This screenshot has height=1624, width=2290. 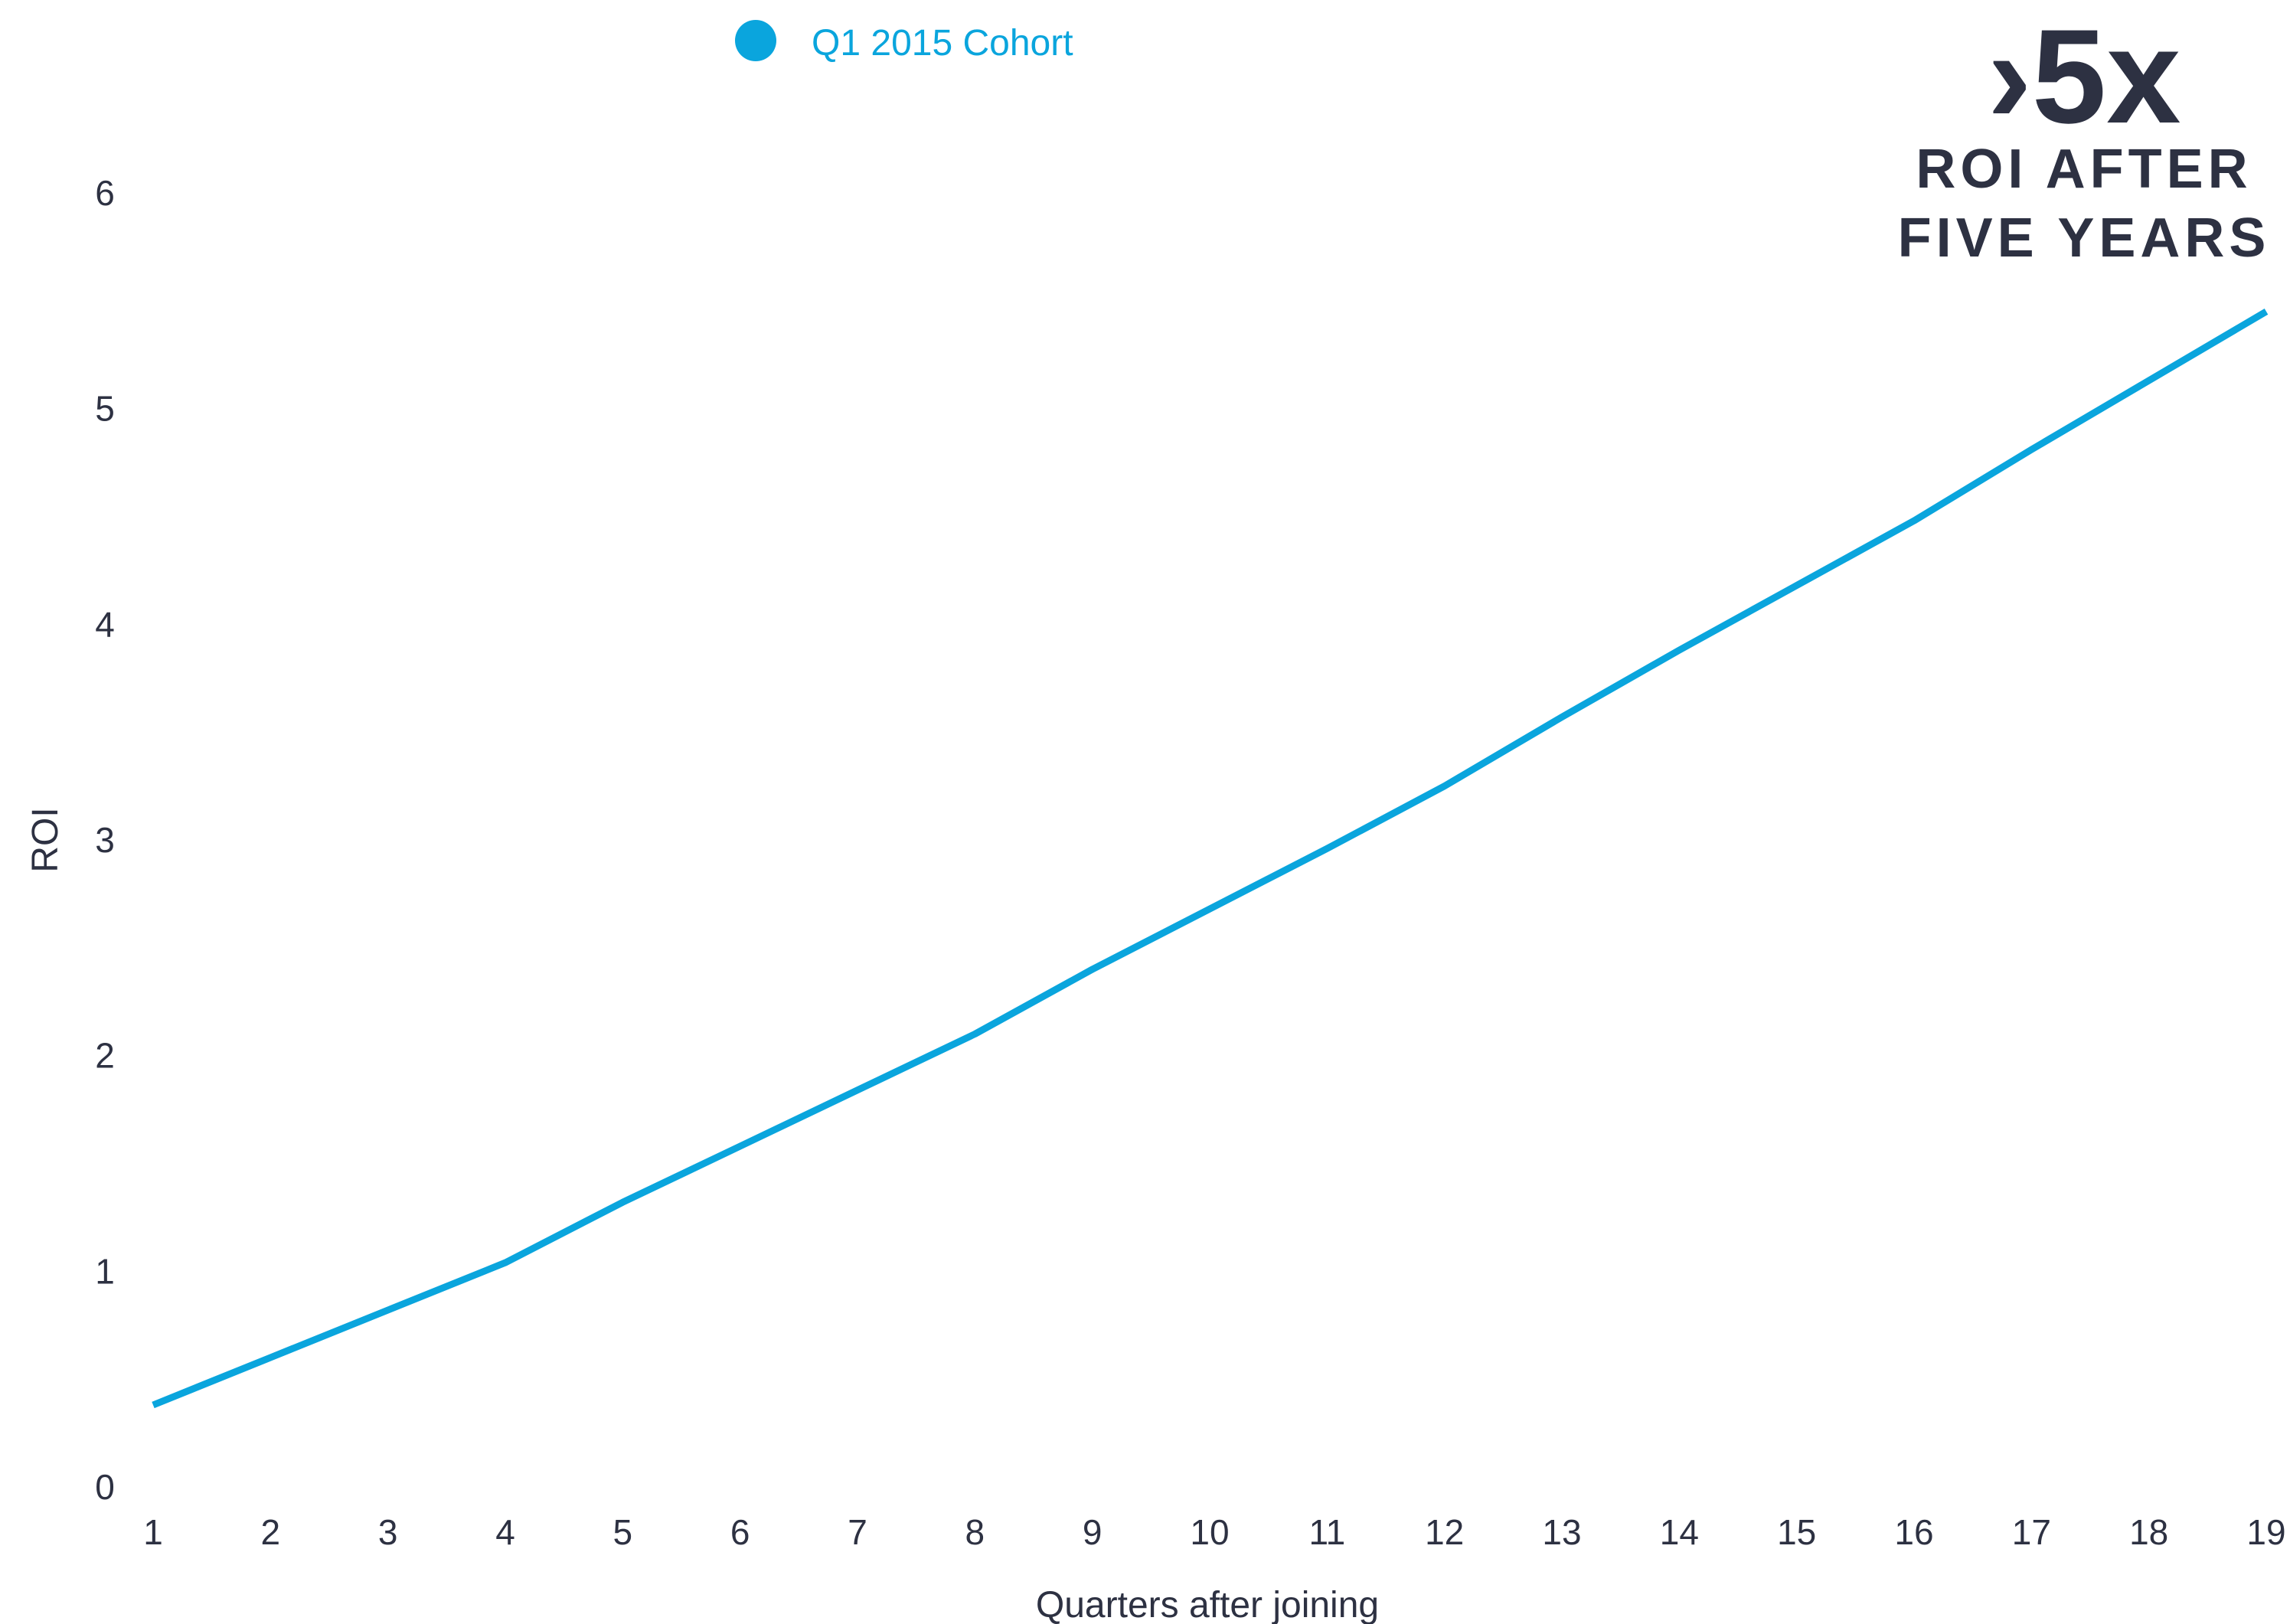 I want to click on x-tick-label: 10, so click(x=1210, y=1532).